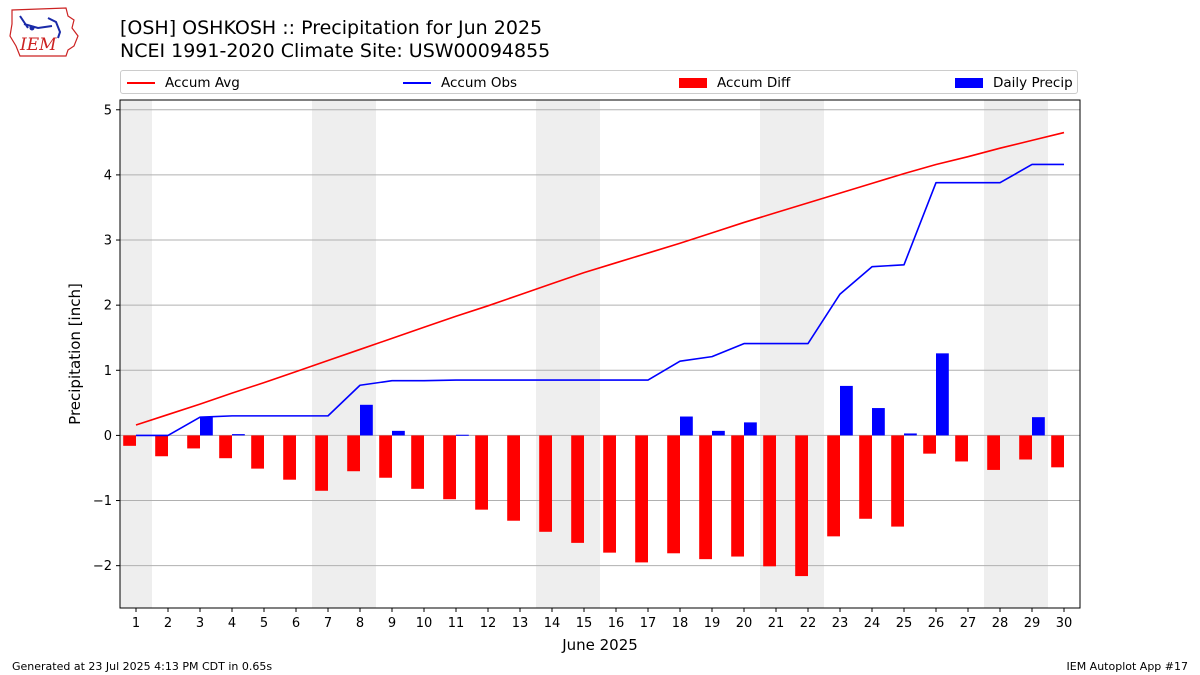 Image resolution: width=1200 pixels, height=675 pixels. What do you see at coordinates (969, 83) in the screenshot?
I see `legend-swatch-daily-precip` at bounding box center [969, 83].